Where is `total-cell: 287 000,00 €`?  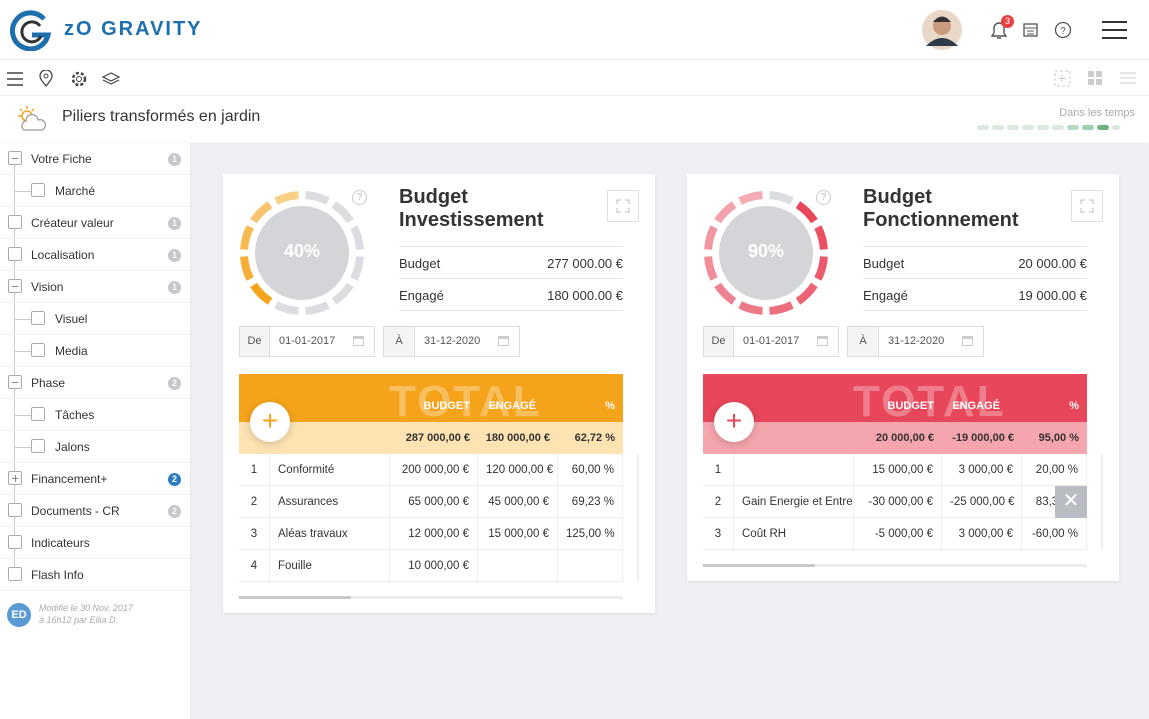 total-cell: 287 000,00 € is located at coordinates (437, 438).